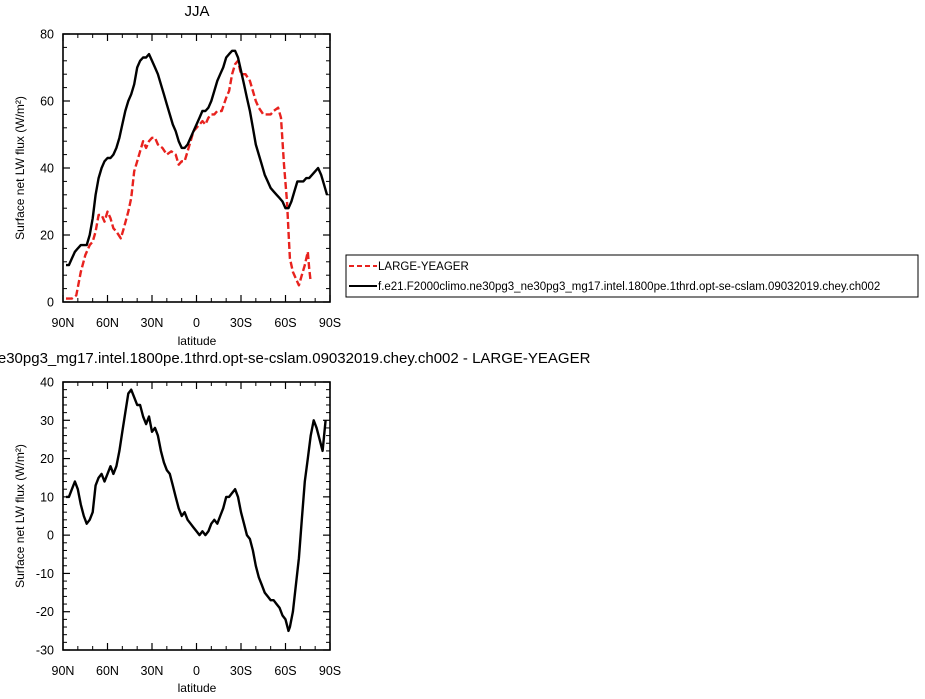  Describe the element at coordinates (45, 574) in the screenshot. I see `y-tick-label: -10` at that location.